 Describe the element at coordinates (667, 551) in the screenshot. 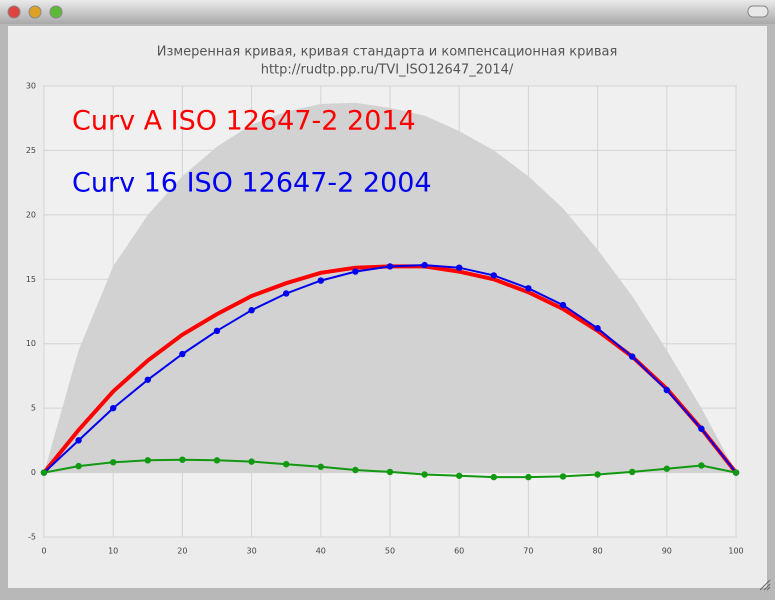

I see `x-tick-label: 90` at that location.